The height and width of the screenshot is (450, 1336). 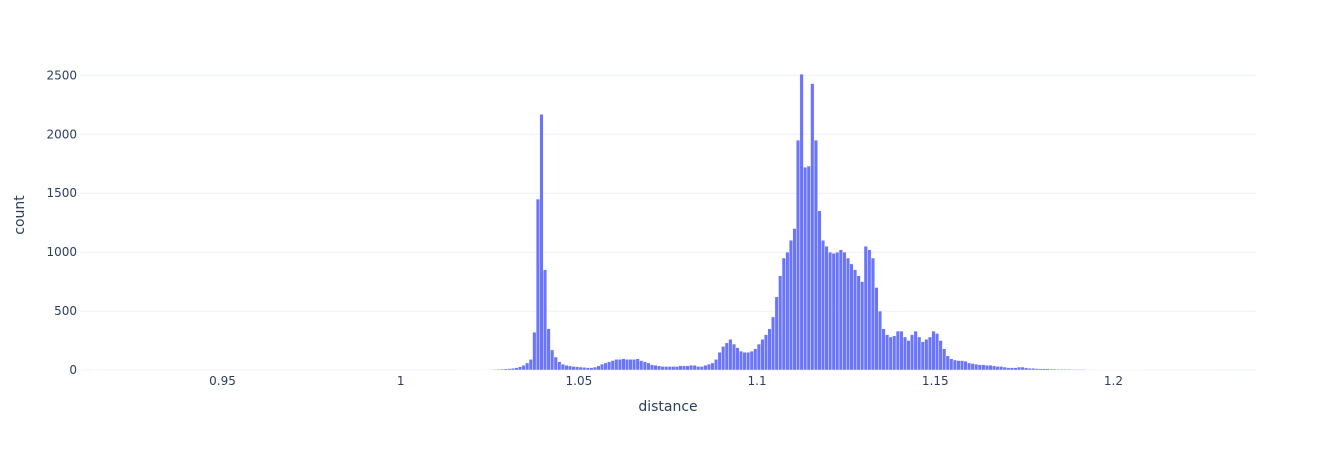 I want to click on x-tick-label: 1.1, so click(x=757, y=381).